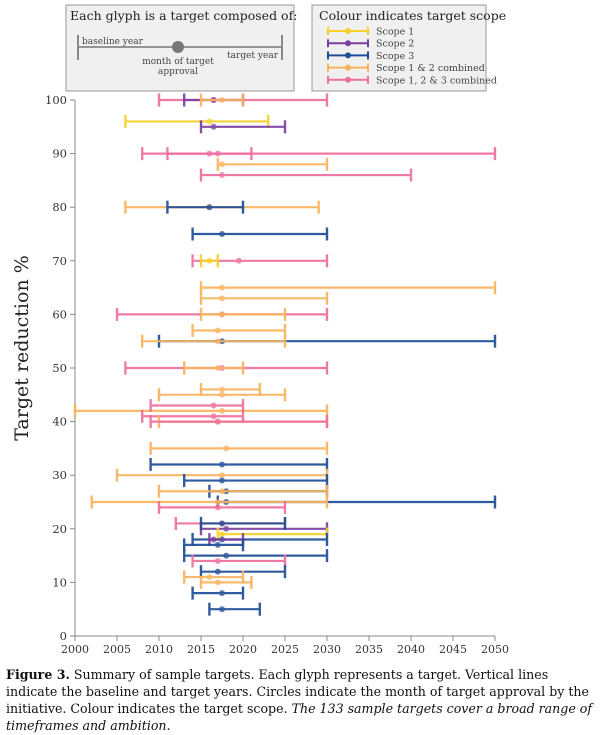 The image size is (603, 735). What do you see at coordinates (395, 44) in the screenshot?
I see `scope-legend-label: Scope 2` at bounding box center [395, 44].